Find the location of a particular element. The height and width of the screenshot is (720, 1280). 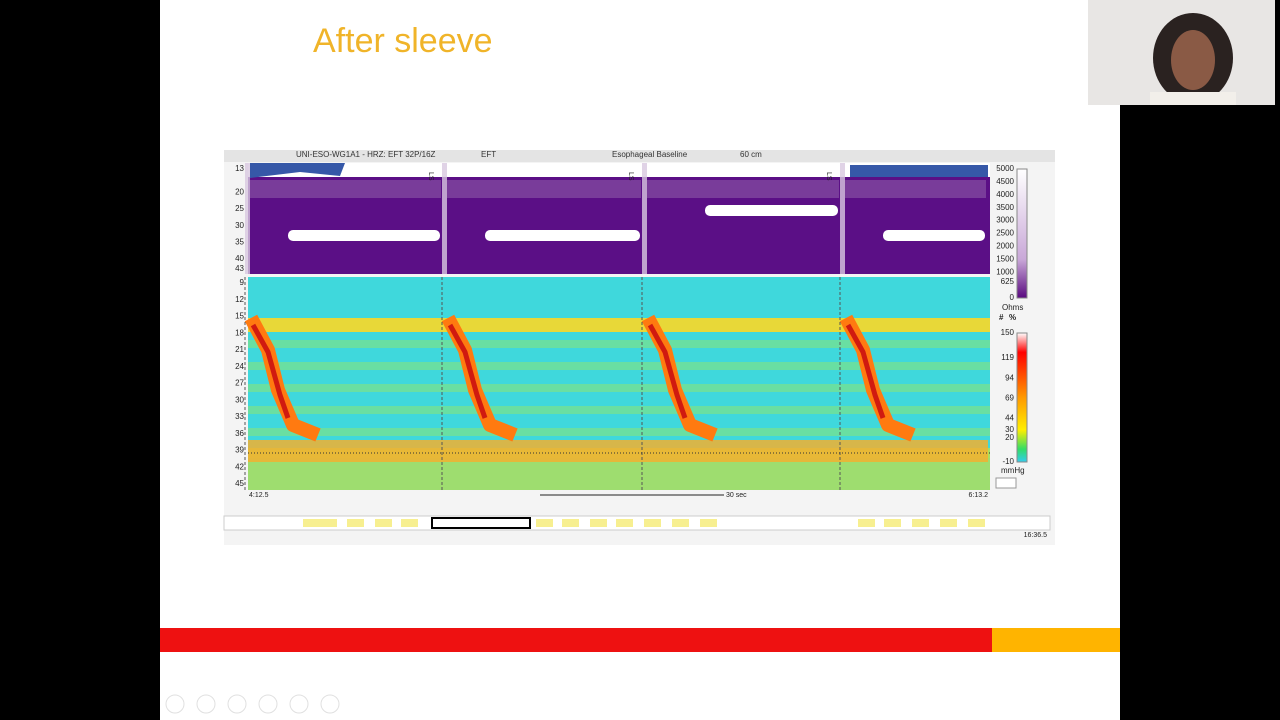

axis-label: 44 is located at coordinates (1009, 418).